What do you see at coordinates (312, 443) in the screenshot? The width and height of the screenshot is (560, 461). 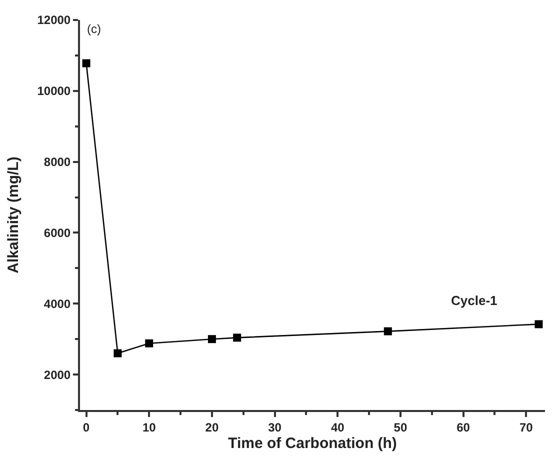 I see `x-axis-title: Time of Carbonation (h)` at bounding box center [312, 443].